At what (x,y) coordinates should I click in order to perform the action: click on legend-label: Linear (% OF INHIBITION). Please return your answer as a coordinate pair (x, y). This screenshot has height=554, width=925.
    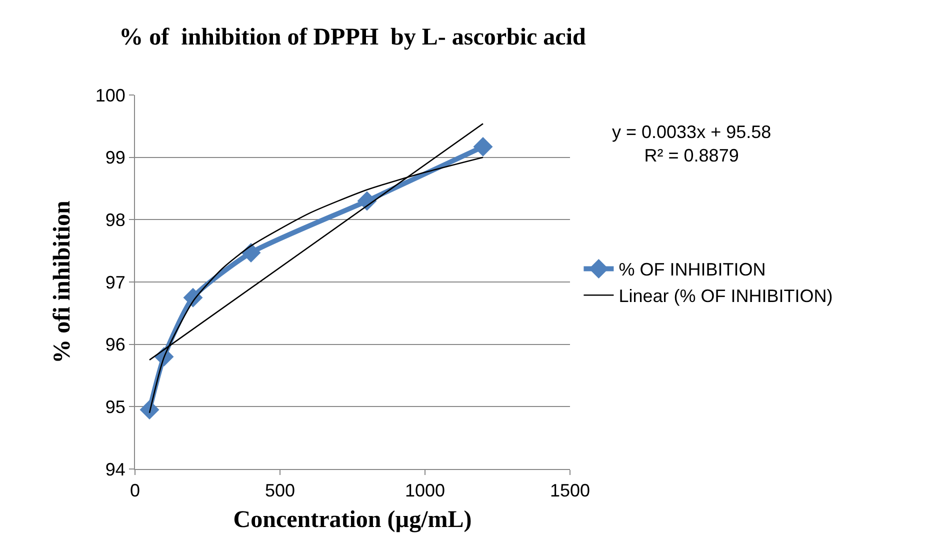
    Looking at the image, I should click on (725, 296).